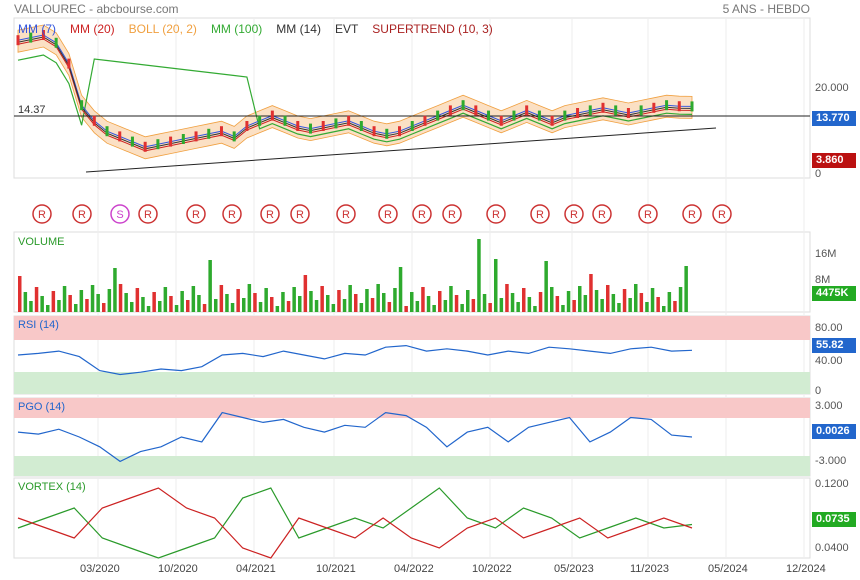 The image size is (860, 580). What do you see at coordinates (412, 466) in the screenshot?
I see `pgo-oversold-zone` at bounding box center [412, 466].